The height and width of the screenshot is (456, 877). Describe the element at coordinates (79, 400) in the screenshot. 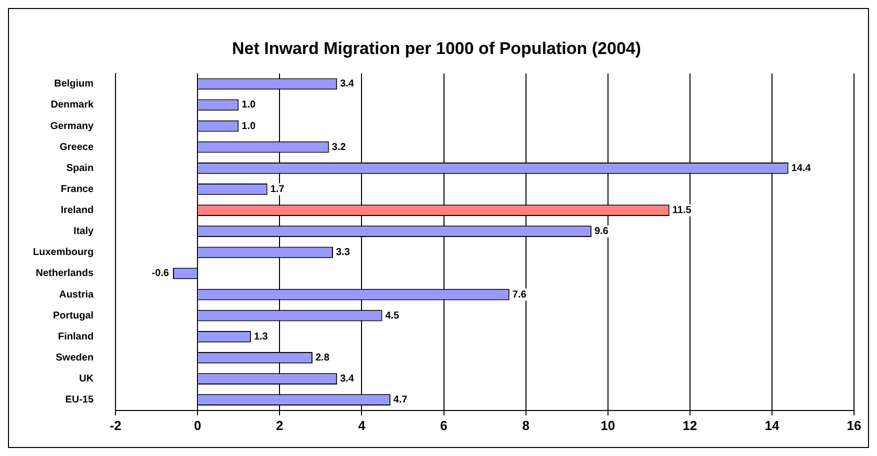

I see `y-tick-label: EU-15` at that location.